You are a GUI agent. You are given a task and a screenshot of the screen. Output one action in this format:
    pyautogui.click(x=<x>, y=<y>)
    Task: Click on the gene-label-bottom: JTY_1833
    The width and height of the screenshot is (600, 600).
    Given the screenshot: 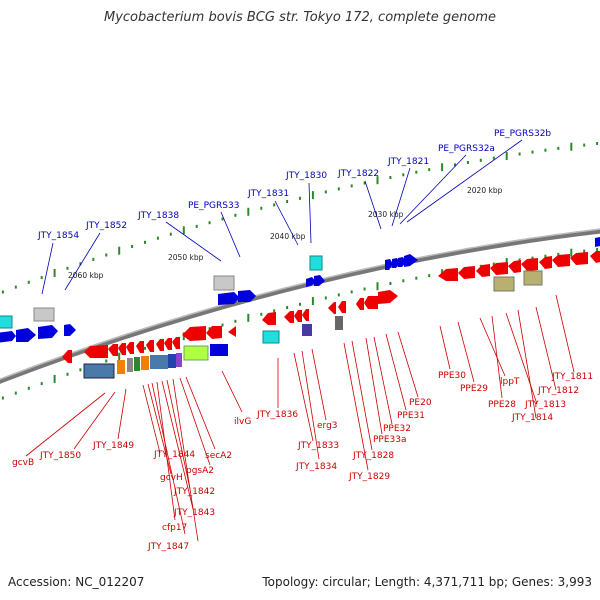 What is the action you would take?
    pyautogui.click(x=318, y=446)
    